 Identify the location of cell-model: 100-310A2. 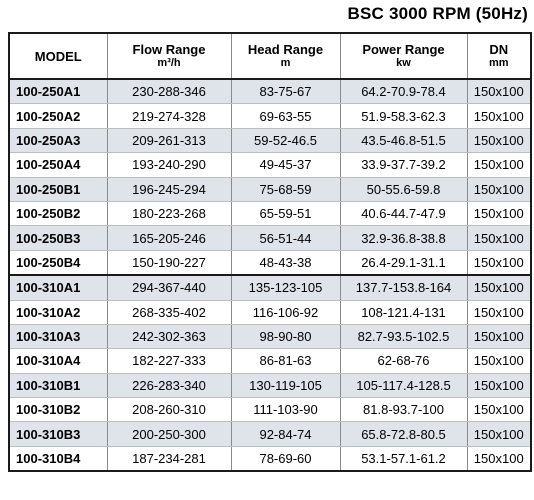
(58, 312).